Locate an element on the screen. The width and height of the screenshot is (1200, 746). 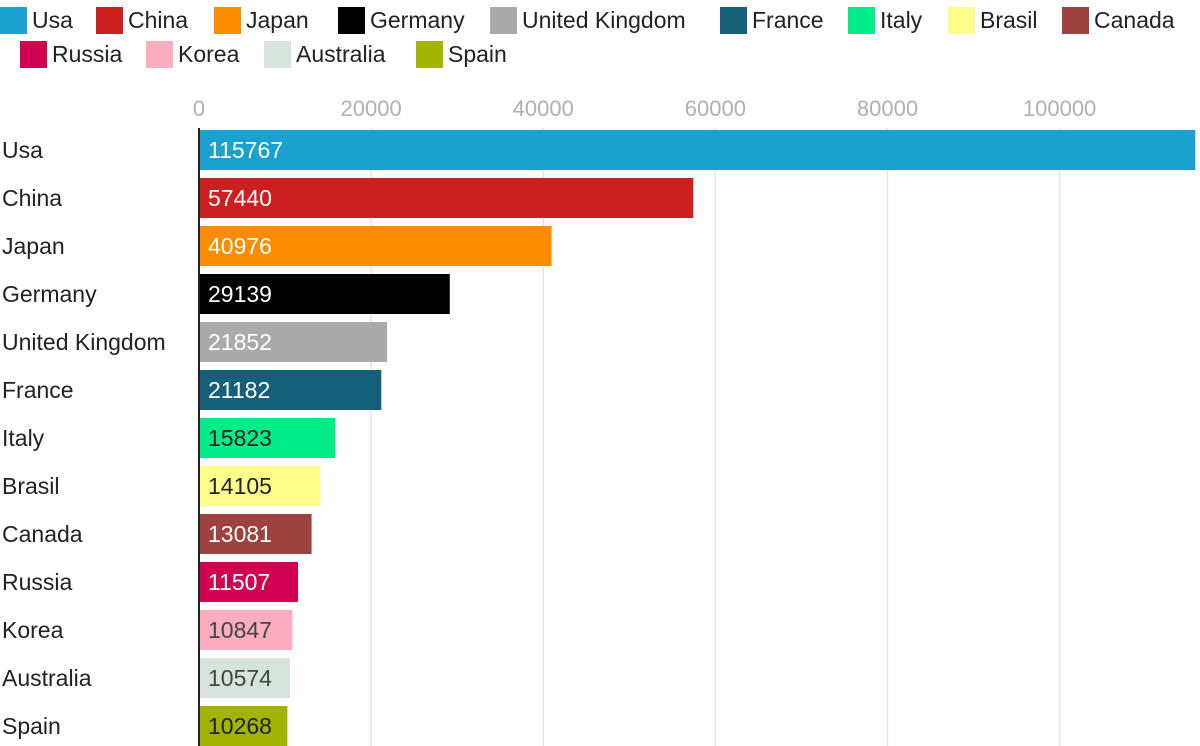
legend-item: Canada is located at coordinates (1118, 20).